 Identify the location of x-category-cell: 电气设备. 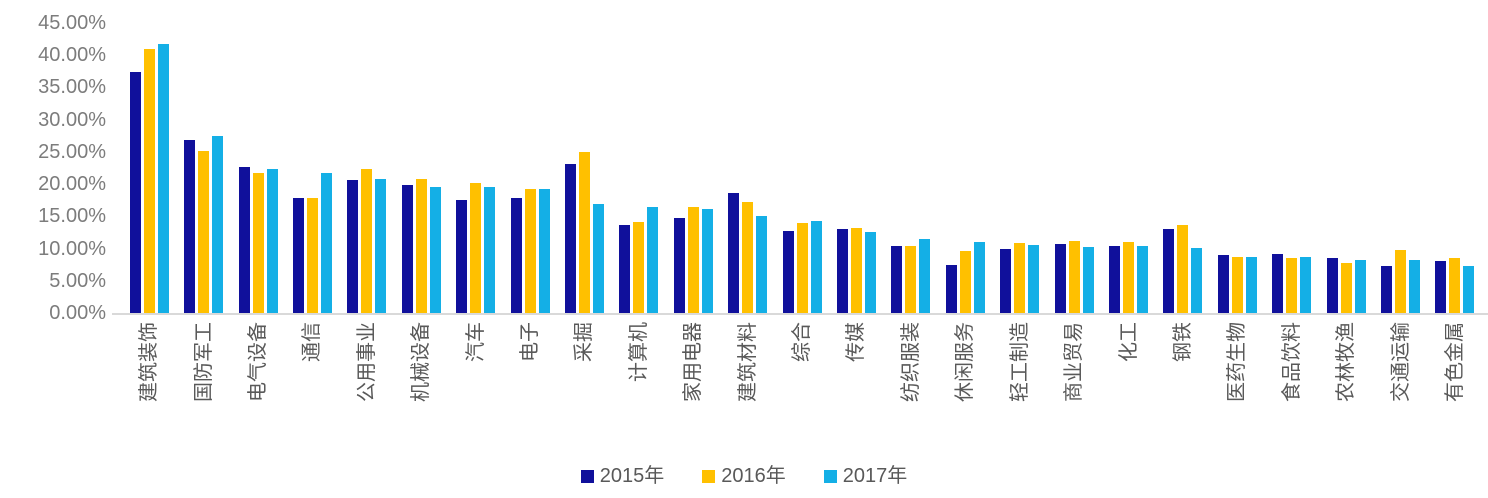
(258, 385).